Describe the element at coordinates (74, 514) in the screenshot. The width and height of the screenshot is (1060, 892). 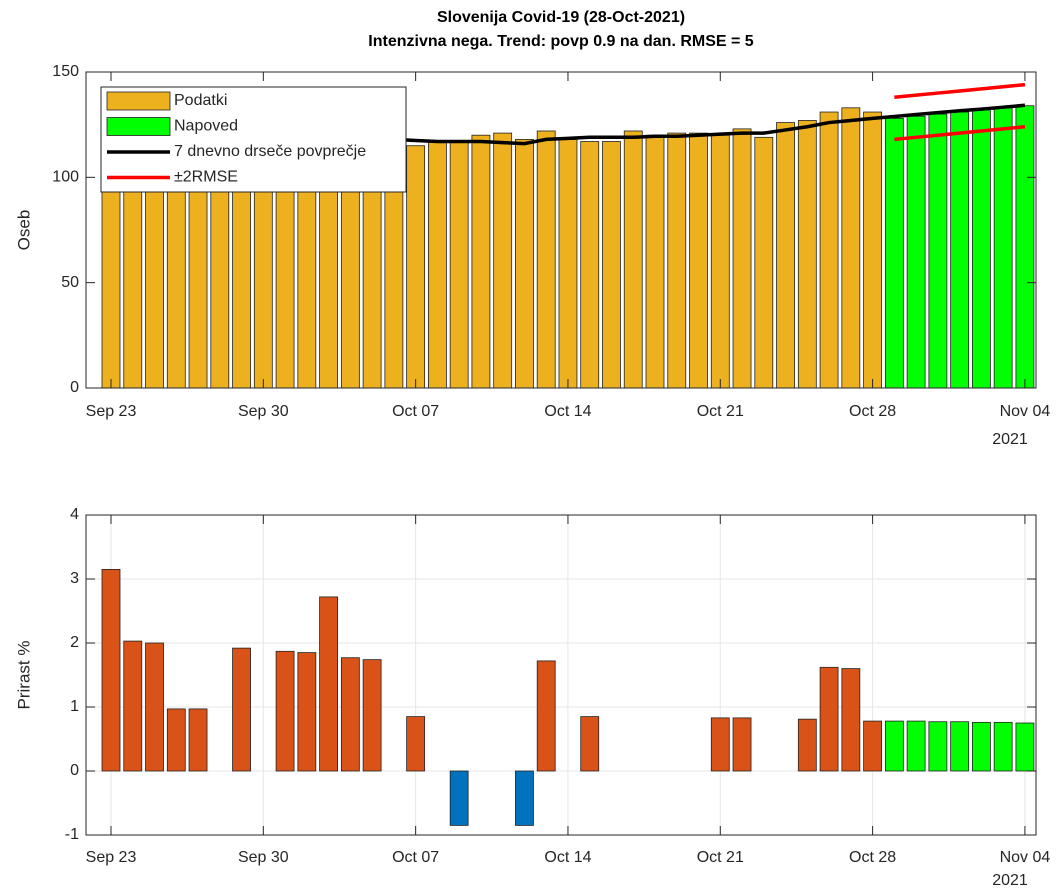
I see `y-tick-label: 4` at that location.